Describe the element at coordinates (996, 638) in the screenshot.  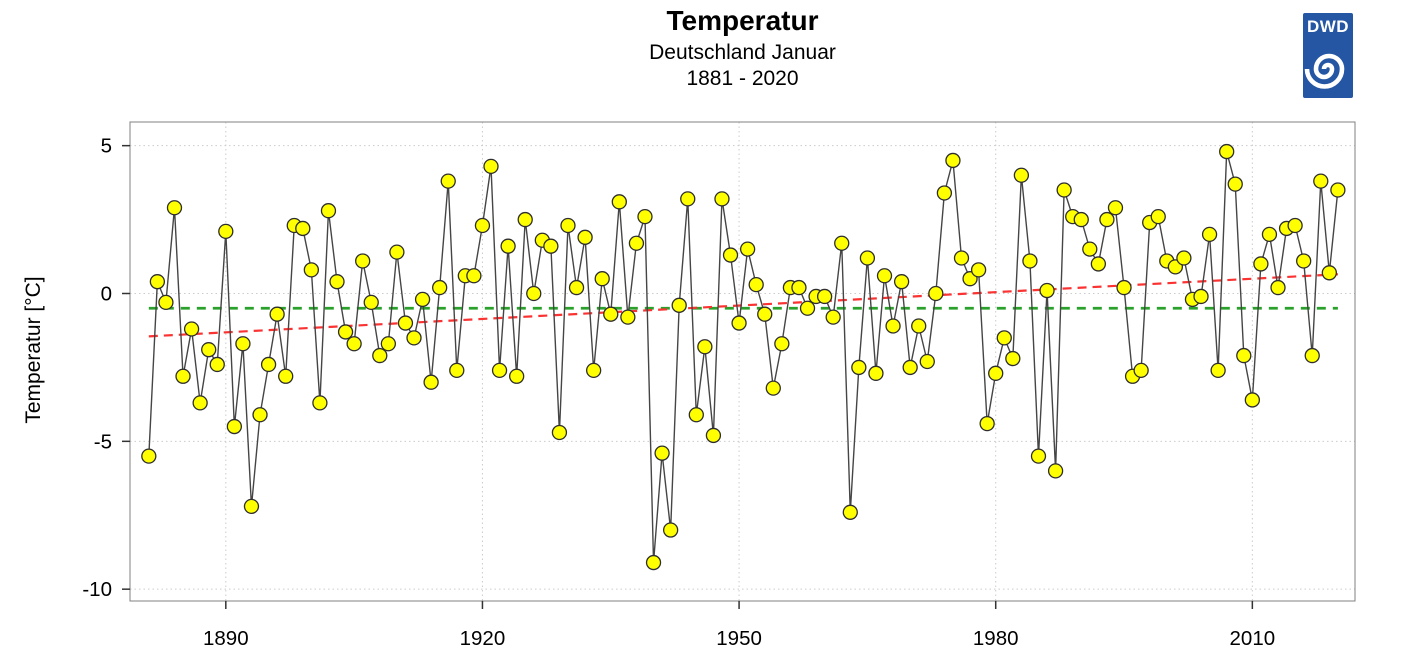
I see `x-tick-label: 1980` at that location.